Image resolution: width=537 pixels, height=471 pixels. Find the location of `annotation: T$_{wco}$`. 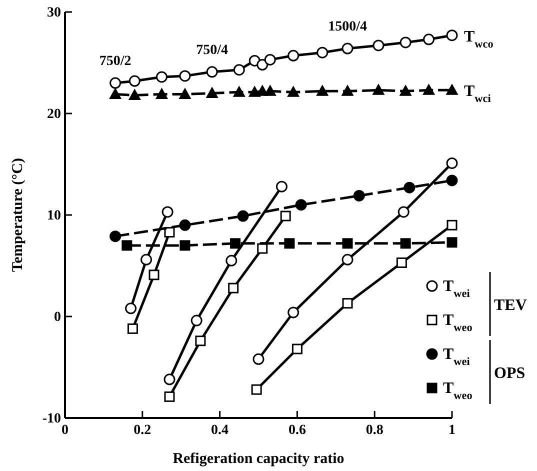

annotation: T$_{wco}$ is located at coordinates (479, 39).